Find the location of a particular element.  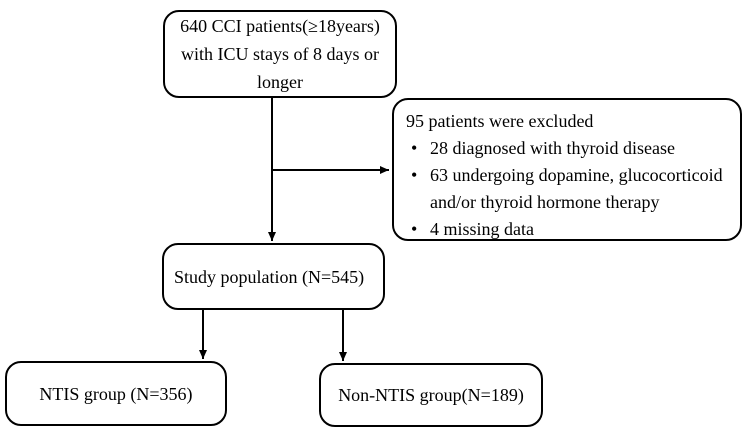

excluded-heading: 95 patients were excluded is located at coordinates (500, 121).